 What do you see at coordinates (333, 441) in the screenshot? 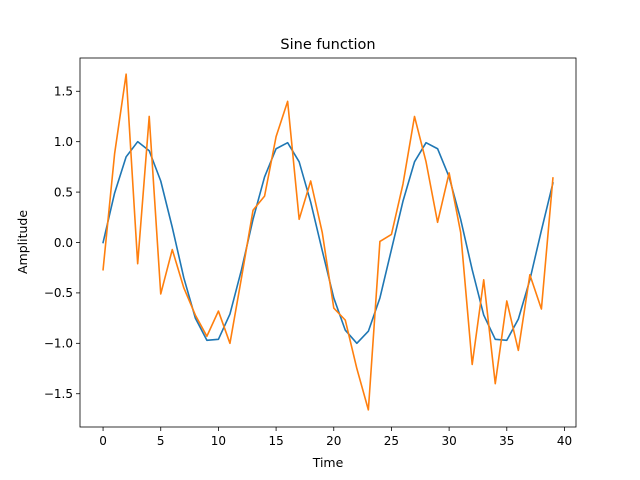
I see `x-tick-label: 20` at bounding box center [333, 441].